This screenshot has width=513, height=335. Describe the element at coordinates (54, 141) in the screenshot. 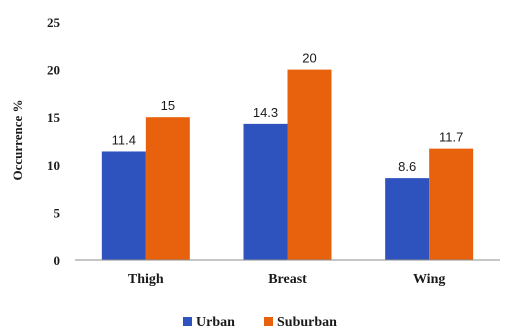

I see `y-tick-labels: 0 5 10 15 20 25` at that location.